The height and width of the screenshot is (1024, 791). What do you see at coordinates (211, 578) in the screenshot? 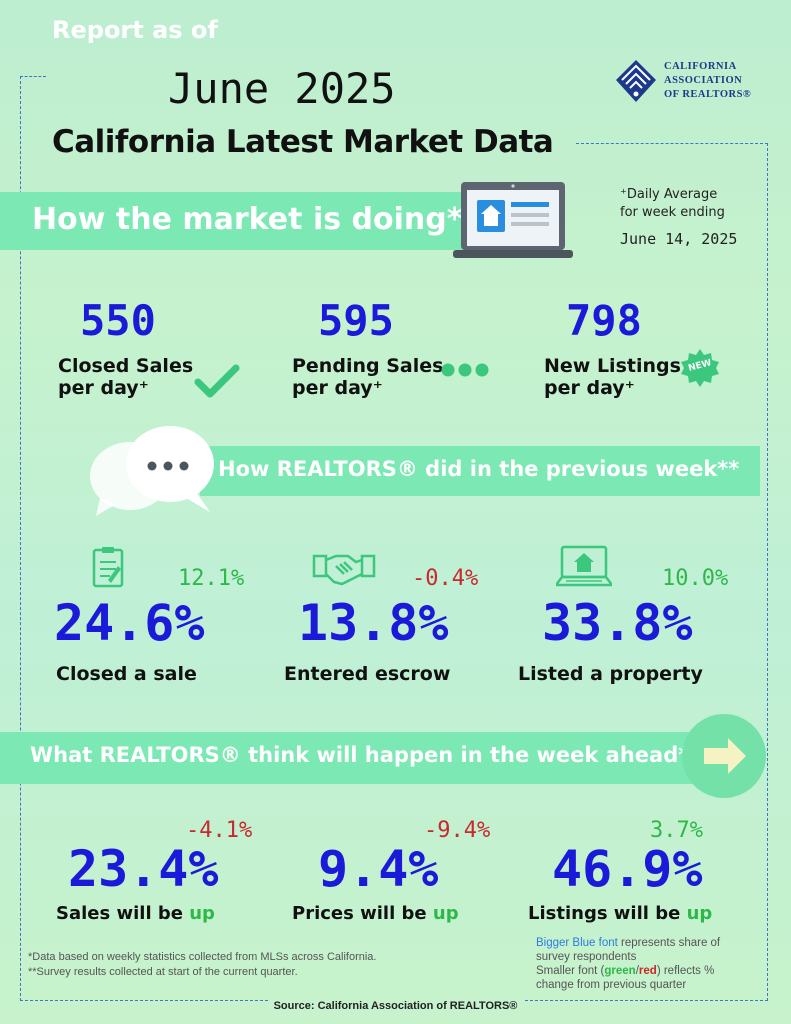
I see `closed-sale-change: 12.1%` at bounding box center [211, 578].